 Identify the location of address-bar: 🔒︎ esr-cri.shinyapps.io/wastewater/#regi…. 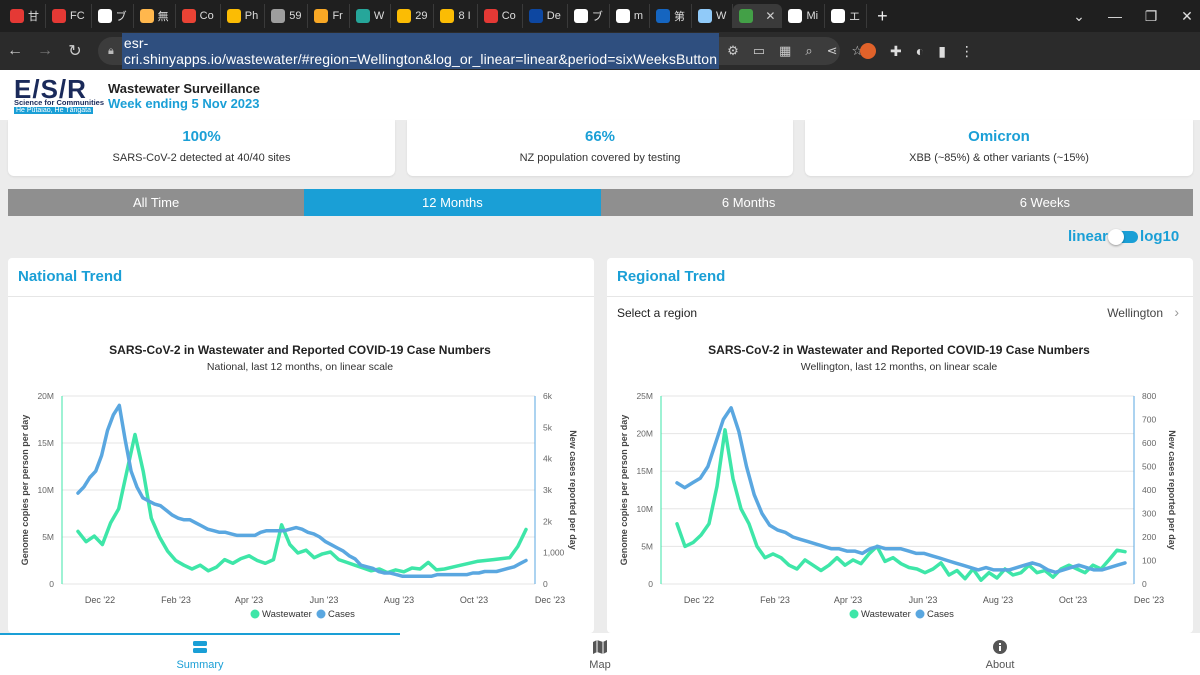
(480, 51).